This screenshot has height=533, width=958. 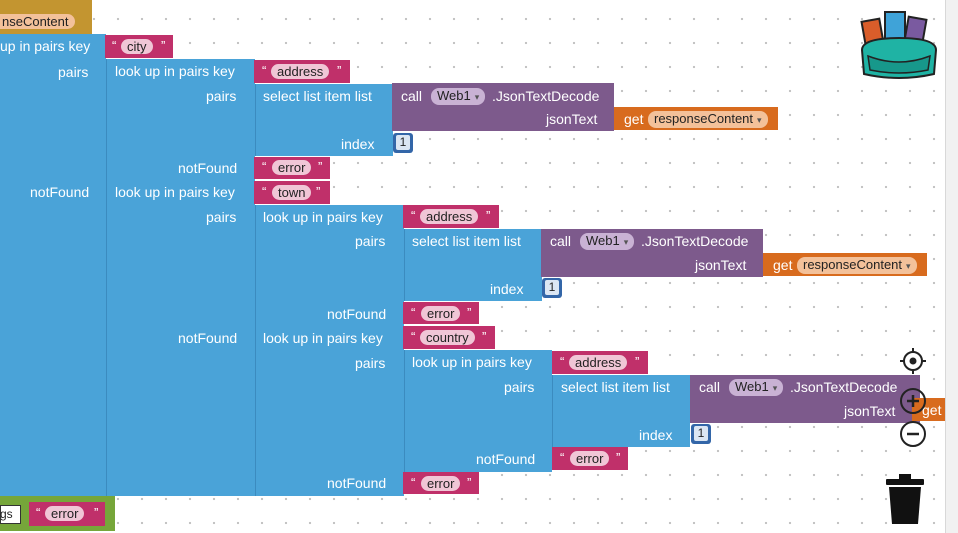 I want to click on pairs-label-1: pairs, so click(x=73, y=72).